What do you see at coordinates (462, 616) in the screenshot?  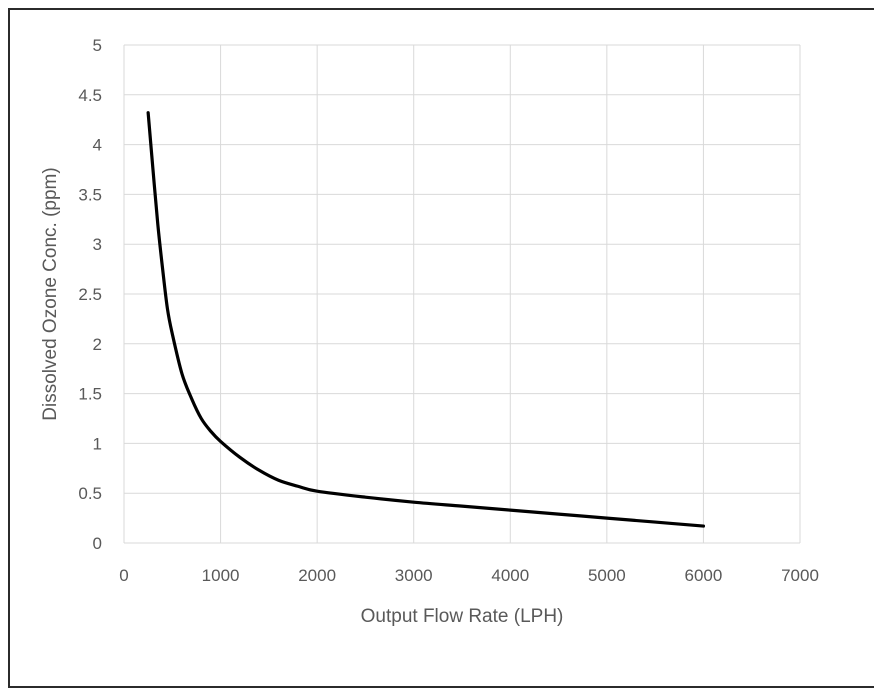 I see `x-axis-title: Output Flow Rate (LPH)` at bounding box center [462, 616].